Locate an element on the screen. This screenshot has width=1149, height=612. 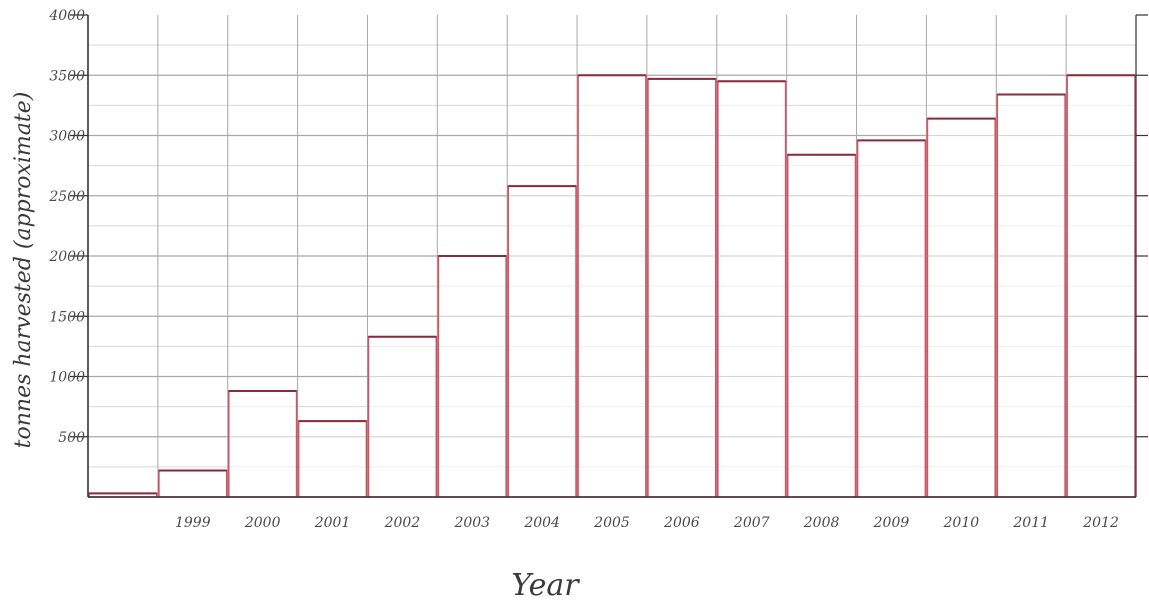
x-tick-label: 2006 is located at coordinates (681, 523).